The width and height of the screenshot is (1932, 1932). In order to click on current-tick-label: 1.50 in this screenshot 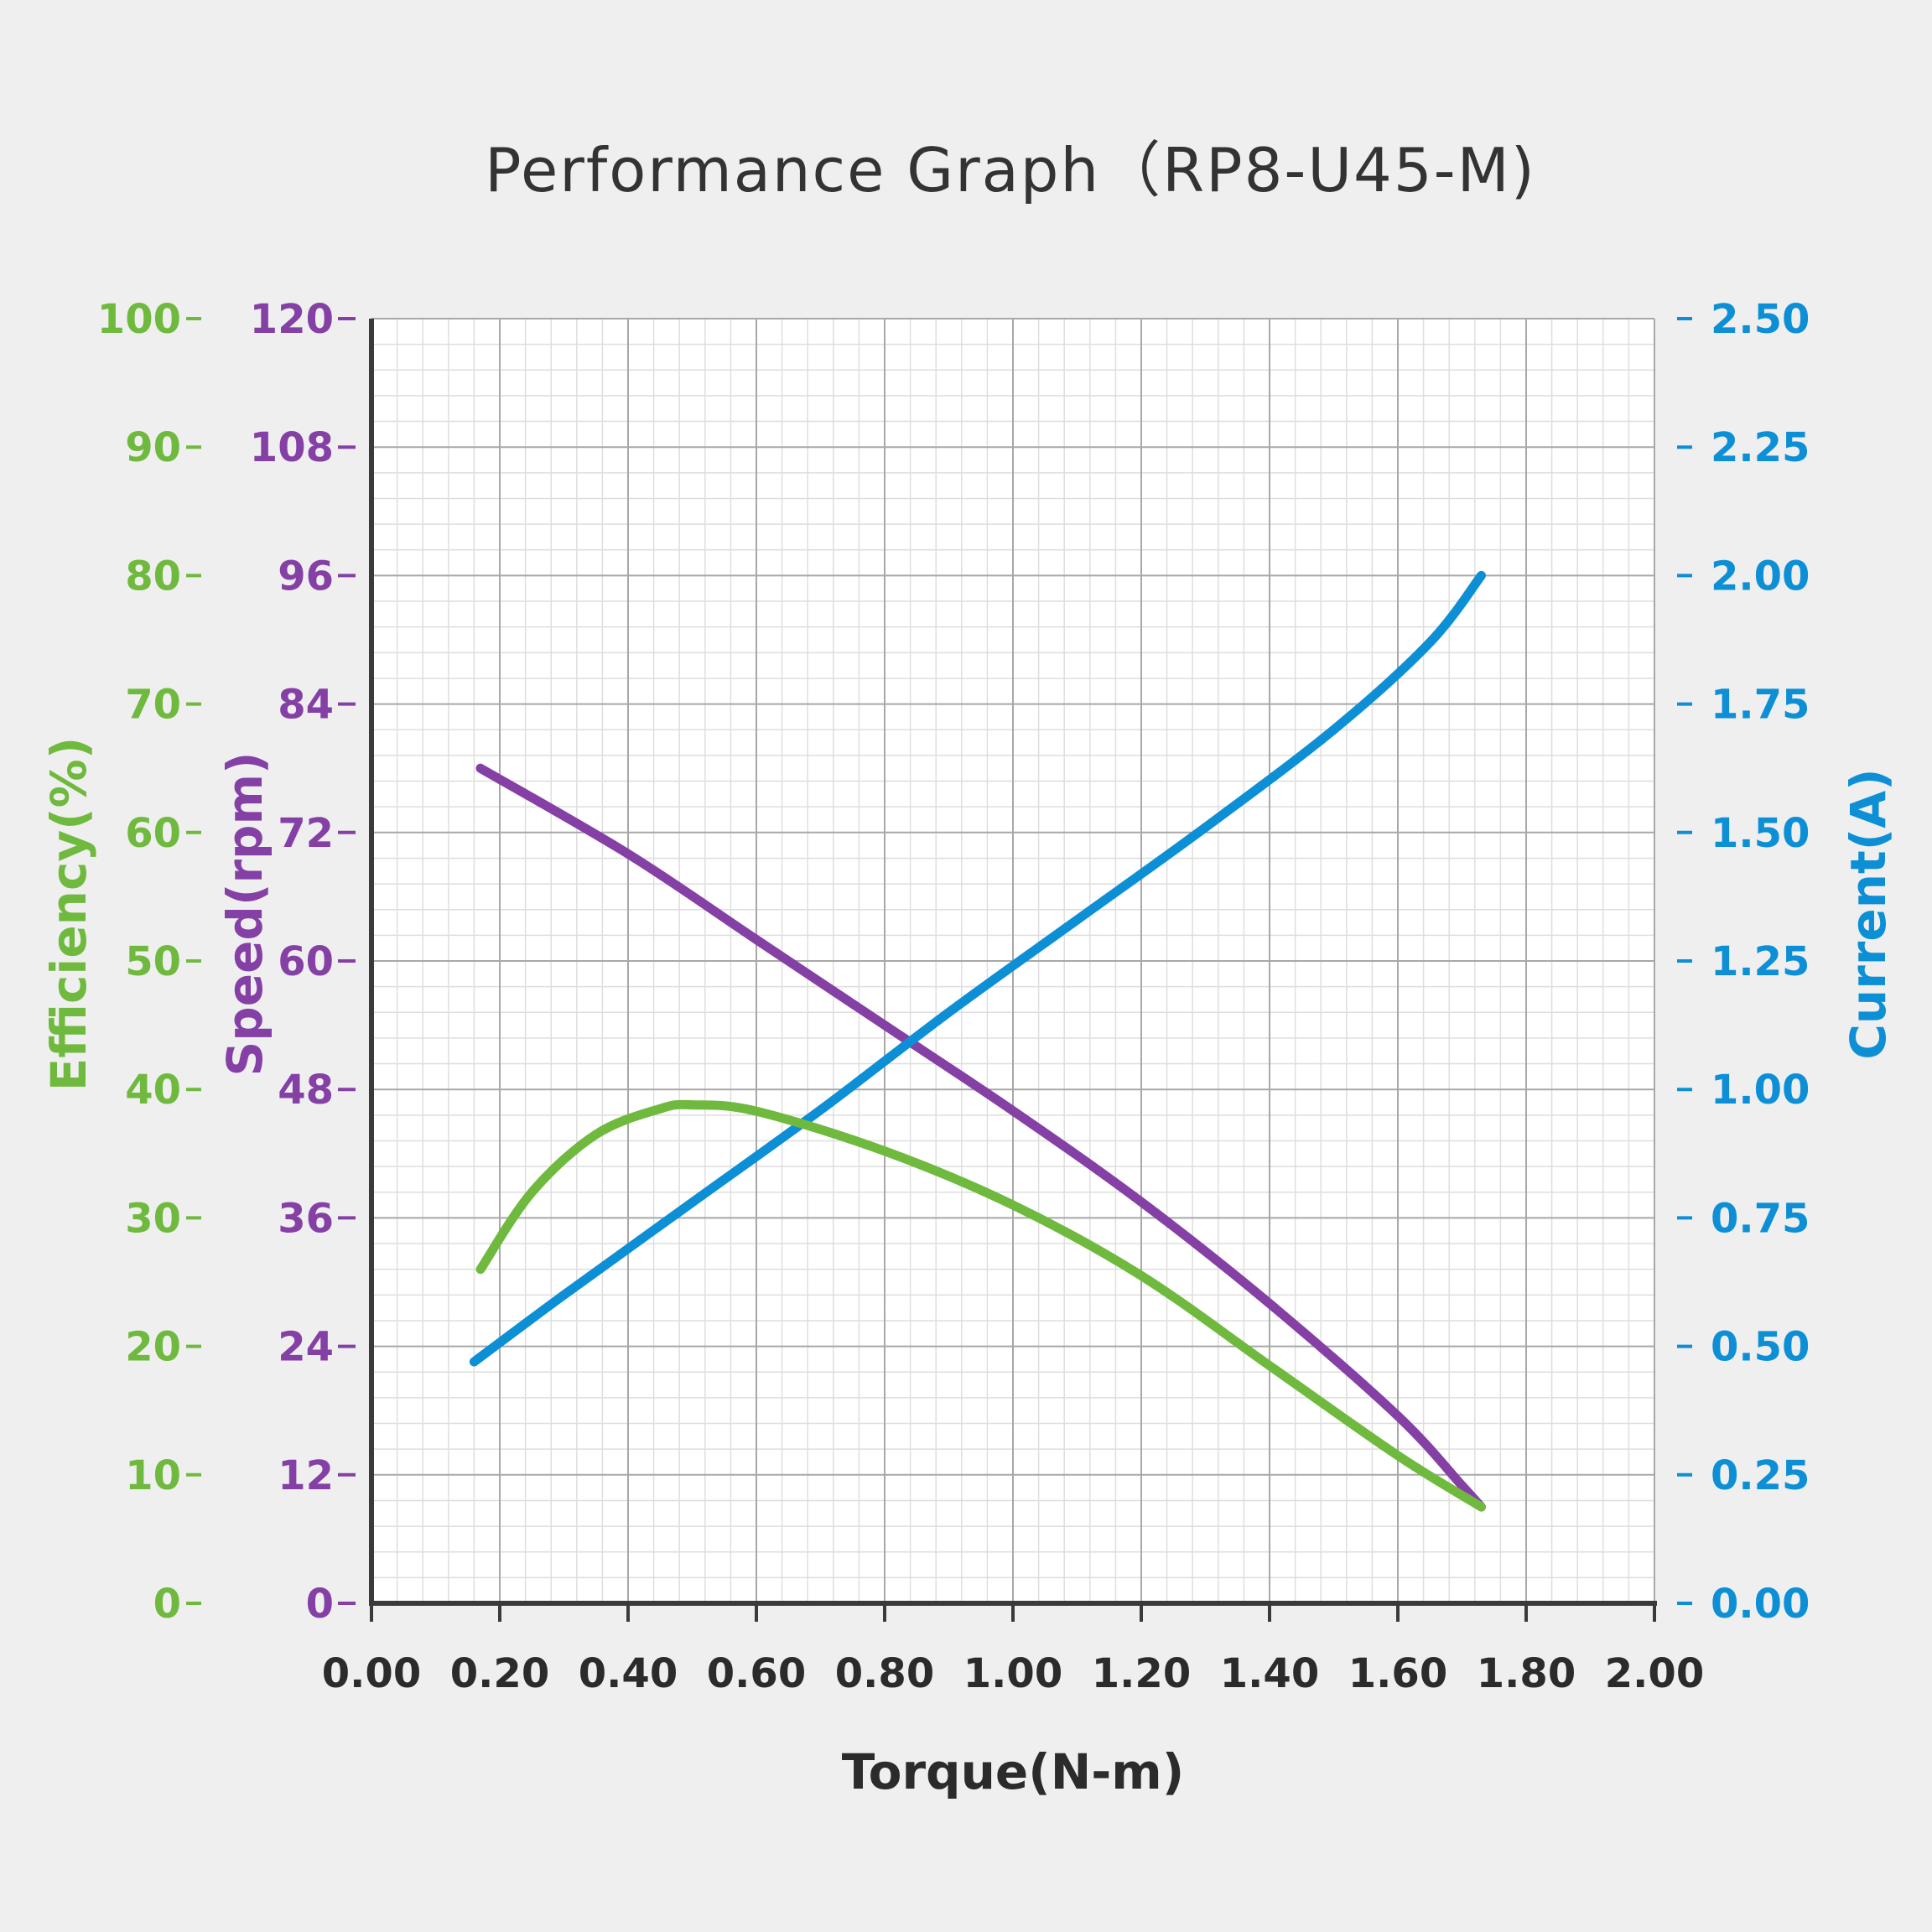, I will do `click(1761, 833)`.